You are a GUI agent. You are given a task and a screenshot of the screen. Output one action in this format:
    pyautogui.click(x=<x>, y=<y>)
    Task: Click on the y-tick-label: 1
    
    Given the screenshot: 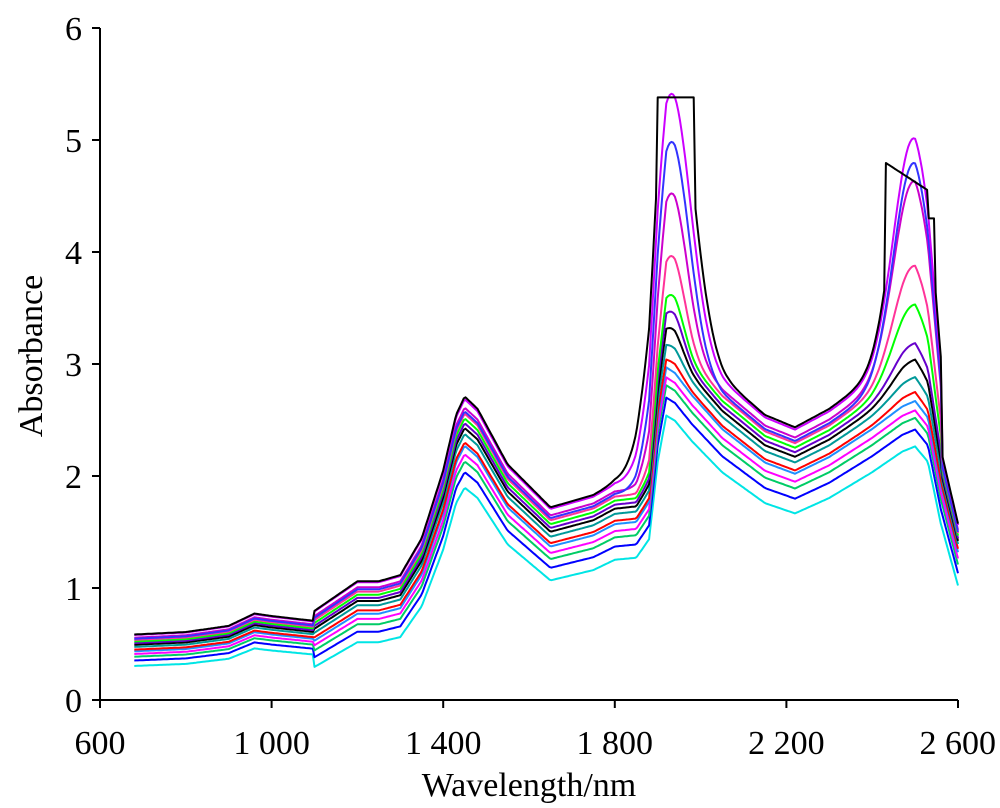 What is the action you would take?
    pyautogui.click(x=73, y=589)
    